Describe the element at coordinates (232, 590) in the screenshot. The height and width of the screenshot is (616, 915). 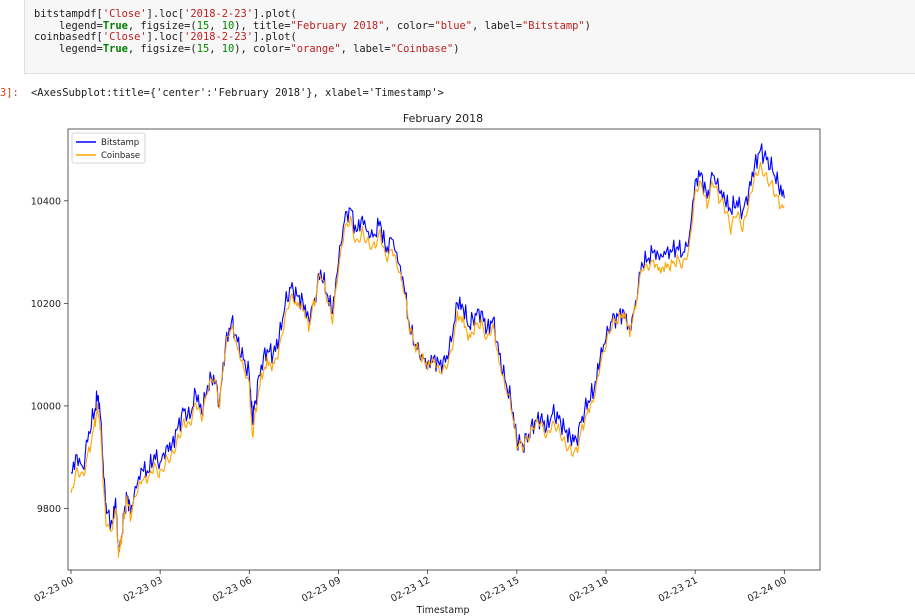
I see `x-tick-label: 02-23 06` at that location.